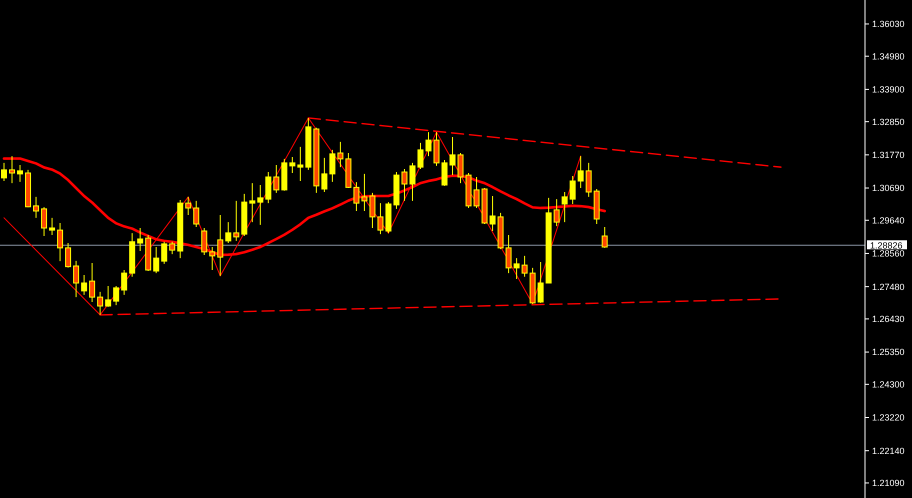 This screenshot has height=498, width=912. Describe the element at coordinates (888, 483) in the screenshot. I see `y-tick-label: 1.21090` at that location.